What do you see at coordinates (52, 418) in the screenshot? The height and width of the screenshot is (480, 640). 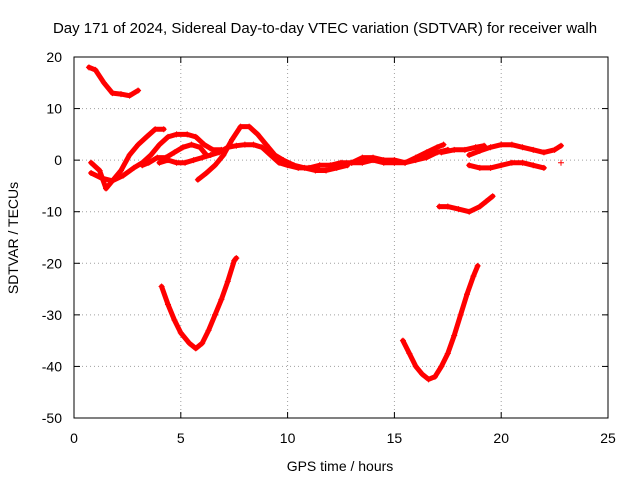 I see `y-tick-label: -50` at bounding box center [52, 418].